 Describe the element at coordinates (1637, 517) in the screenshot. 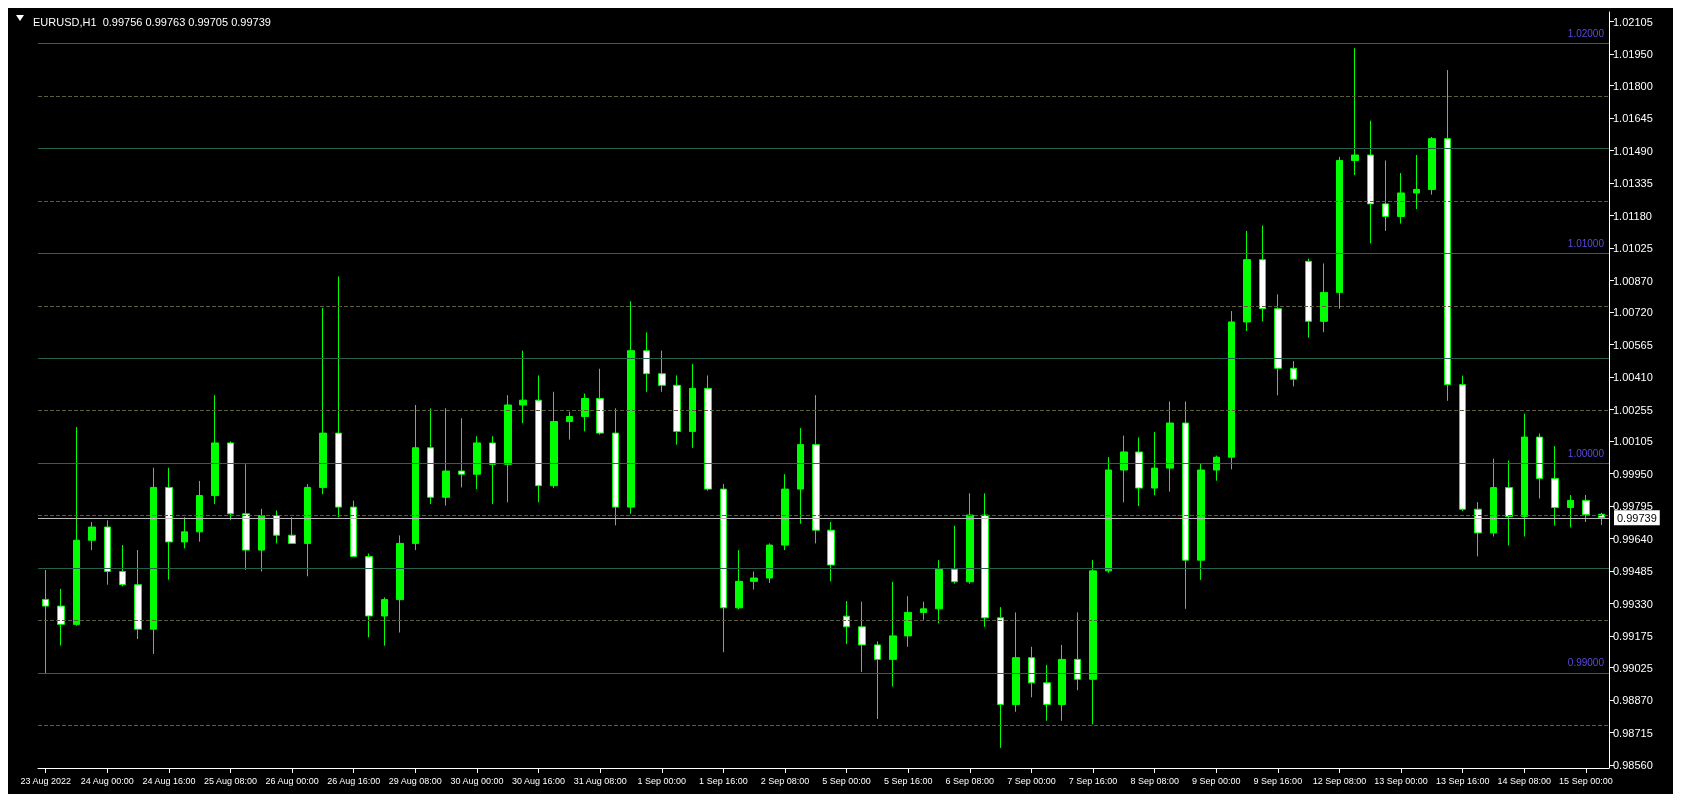

I see `ref-line-label: 0.99739` at that location.